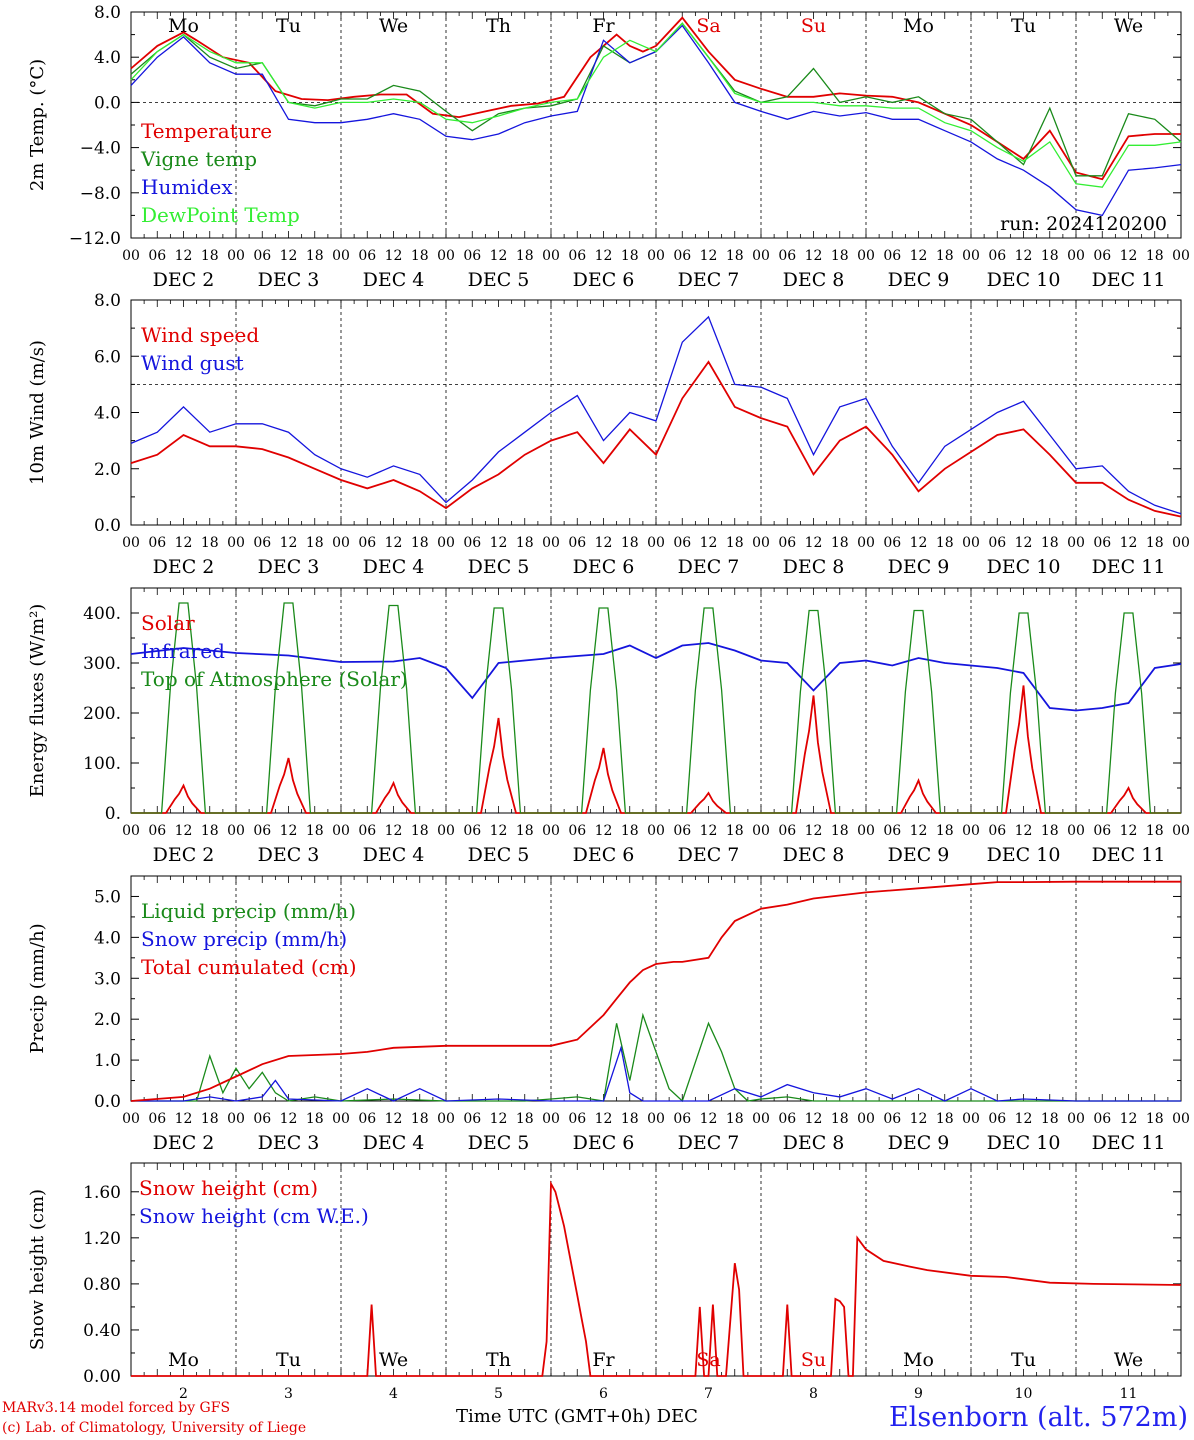 The image size is (1194, 1440). Describe the element at coordinates (1129, 280) in the screenshot. I see `date-label: DEC 11` at that location.